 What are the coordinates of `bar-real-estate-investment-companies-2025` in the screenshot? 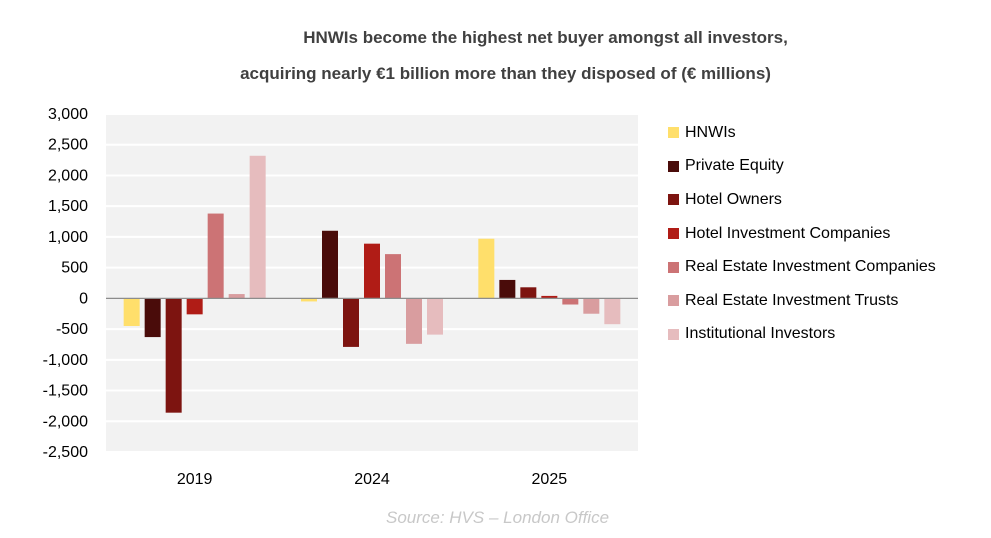 It's located at (570, 301).